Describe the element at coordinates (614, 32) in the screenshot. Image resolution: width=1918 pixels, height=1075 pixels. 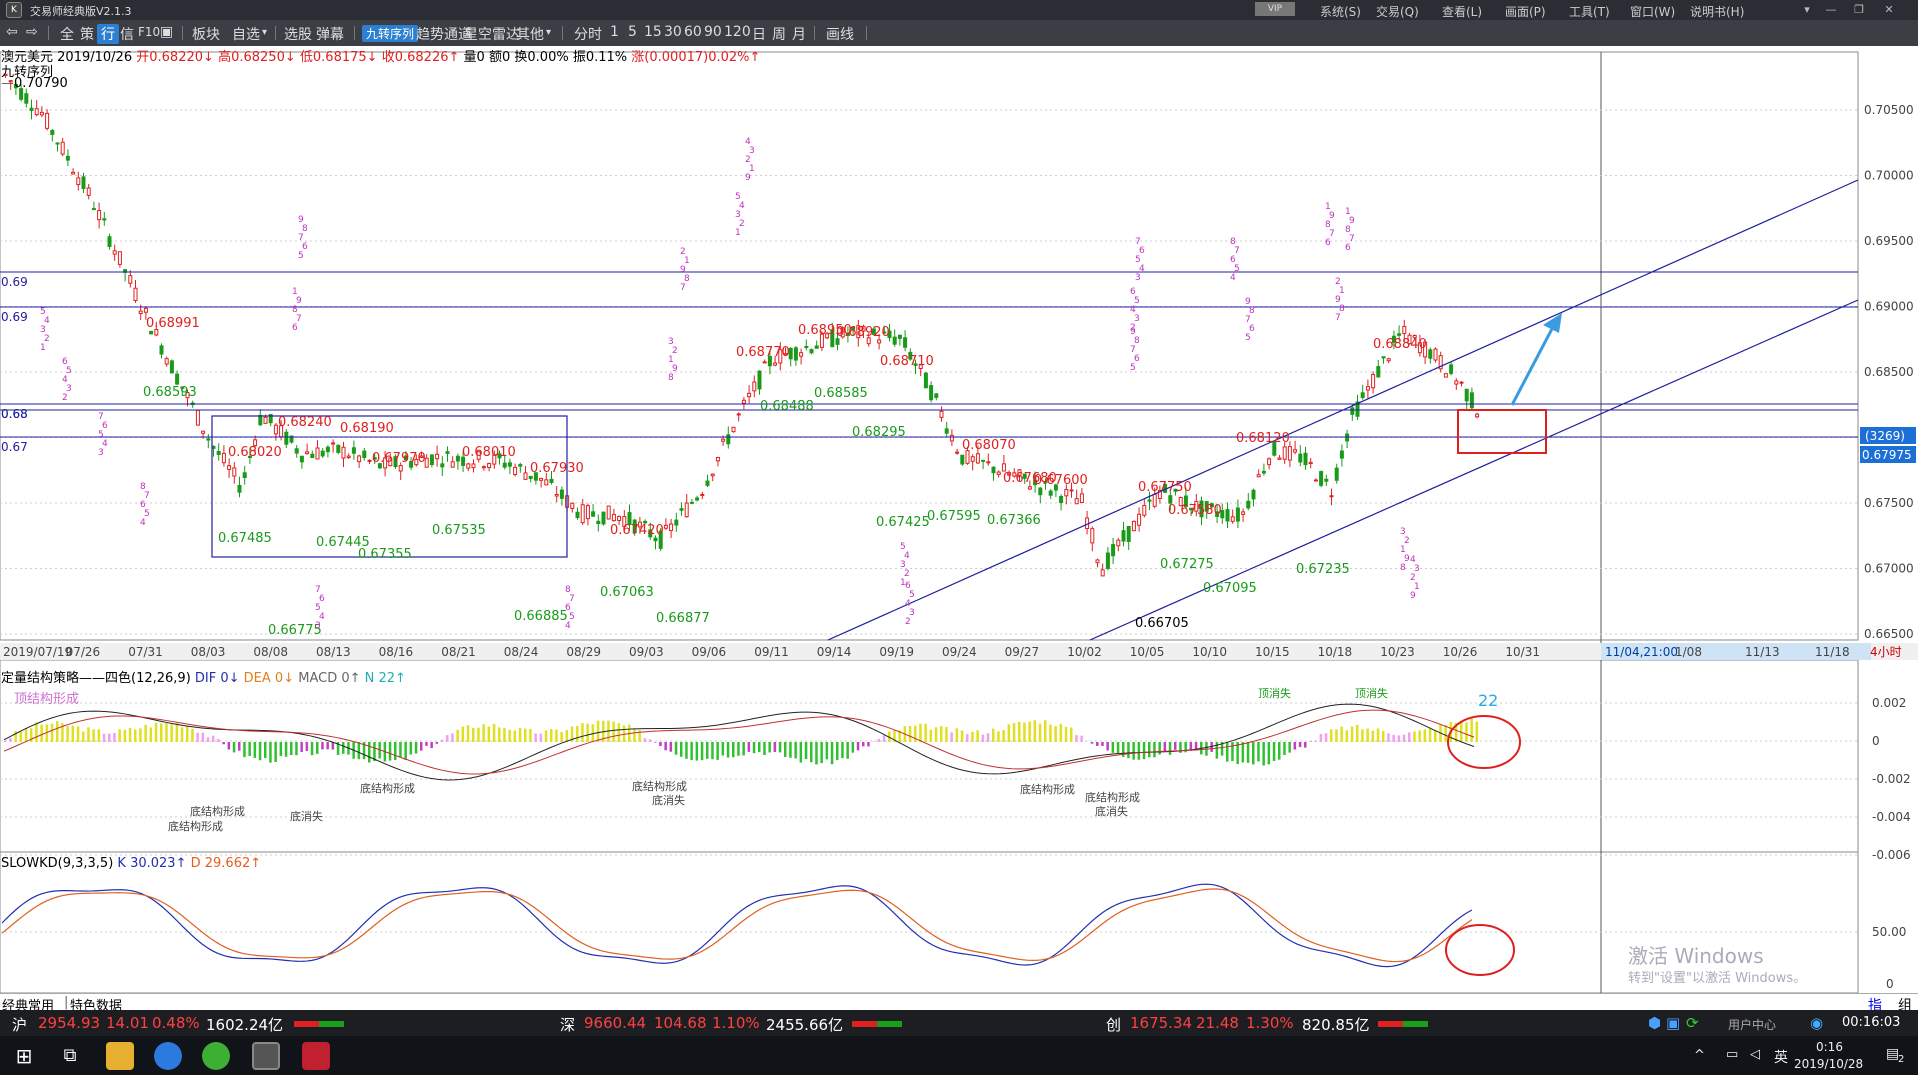
I see `period-1: 1` at that location.